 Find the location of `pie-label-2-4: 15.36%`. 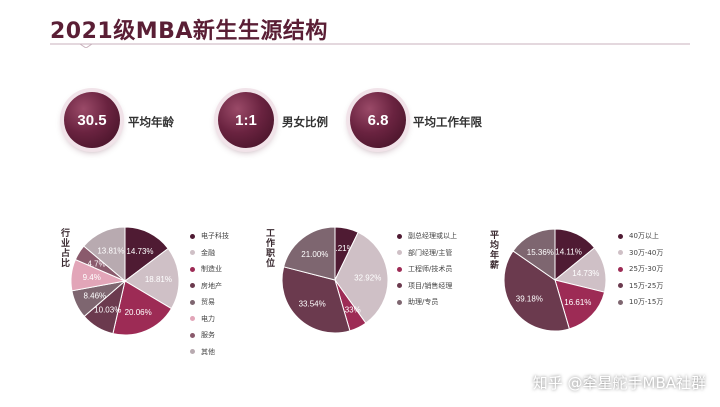

pie-label-2-4: 15.36% is located at coordinates (540, 252).